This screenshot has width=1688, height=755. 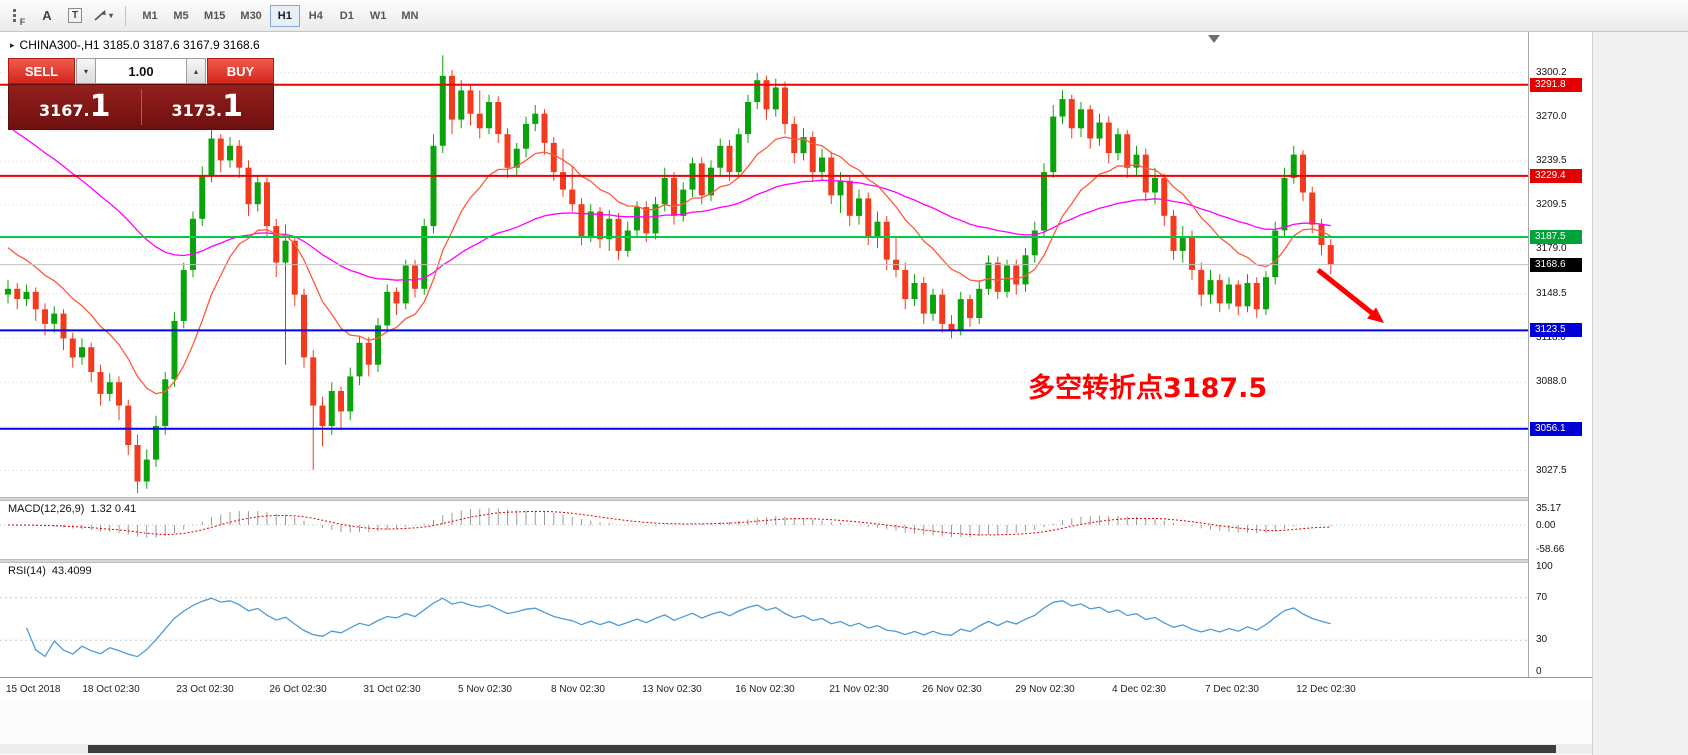 I want to click on rsi-panel-canvas, so click(x=764, y=627).